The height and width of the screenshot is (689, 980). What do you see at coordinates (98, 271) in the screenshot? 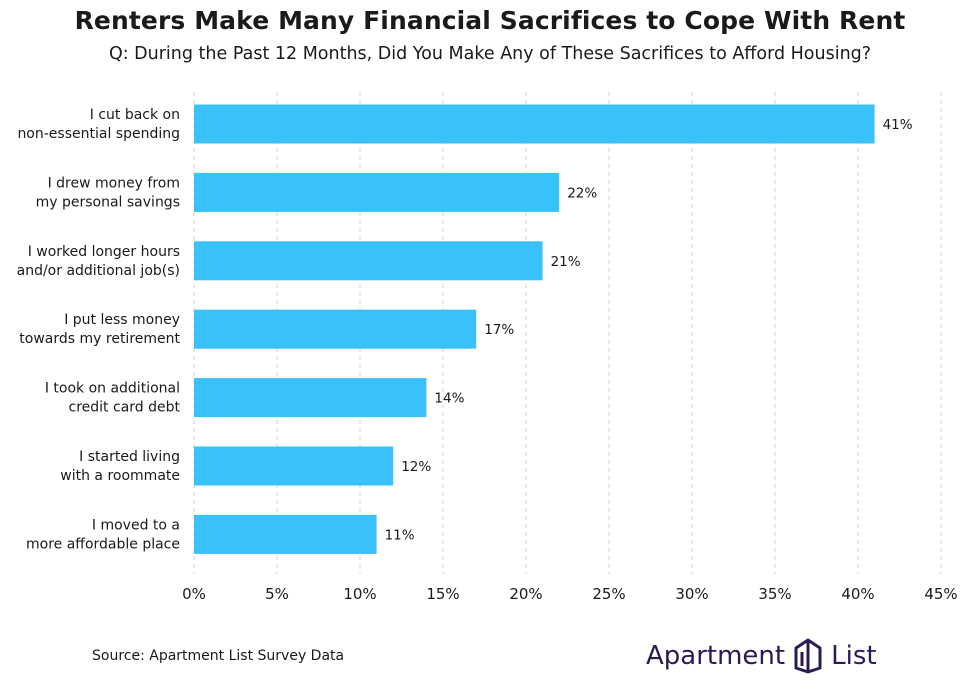
I see `category-label: and/or additional job(s)` at bounding box center [98, 271].